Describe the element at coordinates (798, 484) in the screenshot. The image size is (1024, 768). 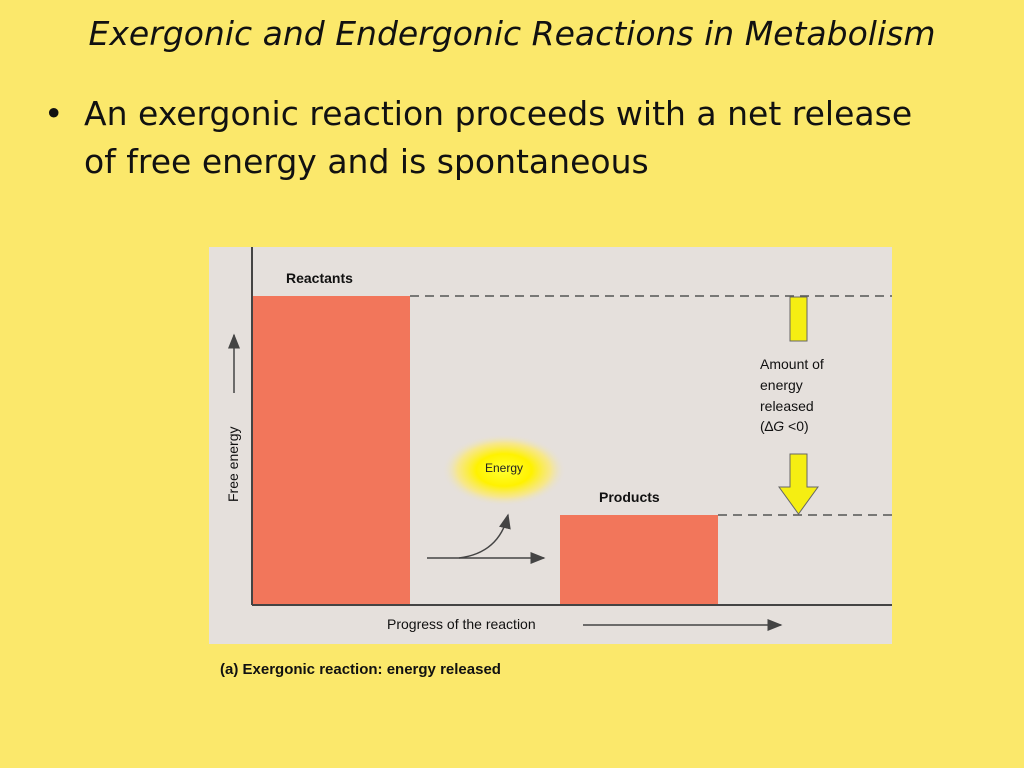
I see `release-arrow-icon` at that location.